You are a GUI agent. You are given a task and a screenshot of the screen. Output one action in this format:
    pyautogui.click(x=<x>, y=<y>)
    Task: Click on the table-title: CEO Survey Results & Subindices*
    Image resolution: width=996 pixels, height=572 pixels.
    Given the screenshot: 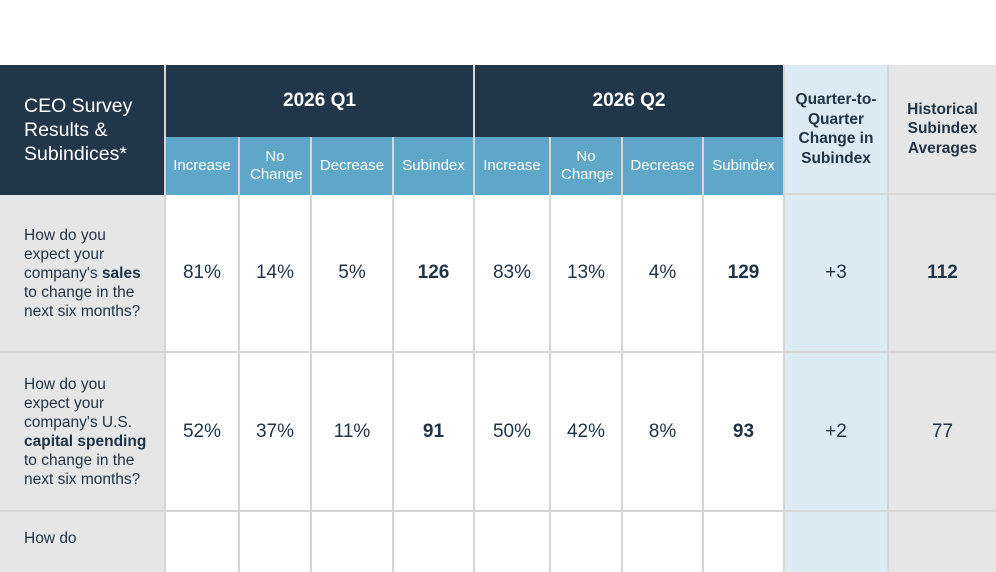 What is the action you would take?
    pyautogui.click(x=78, y=130)
    